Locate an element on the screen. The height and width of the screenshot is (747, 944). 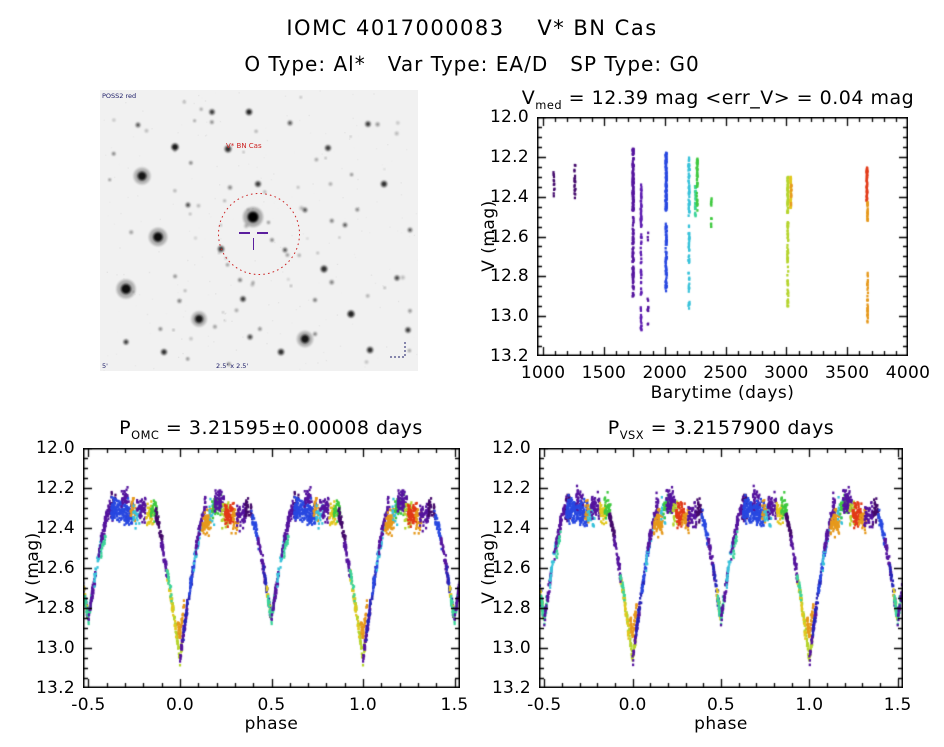
barytime-y-tick-label: 13.2 is located at coordinates (509, 356).